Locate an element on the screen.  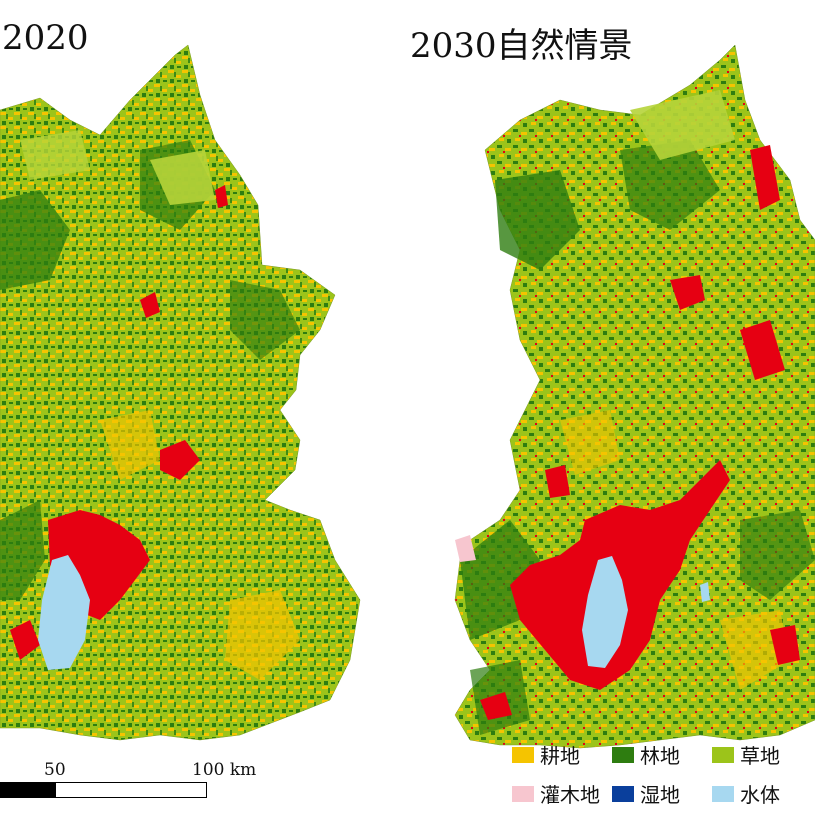
scale-label-50: 50 is located at coordinates (55, 770).